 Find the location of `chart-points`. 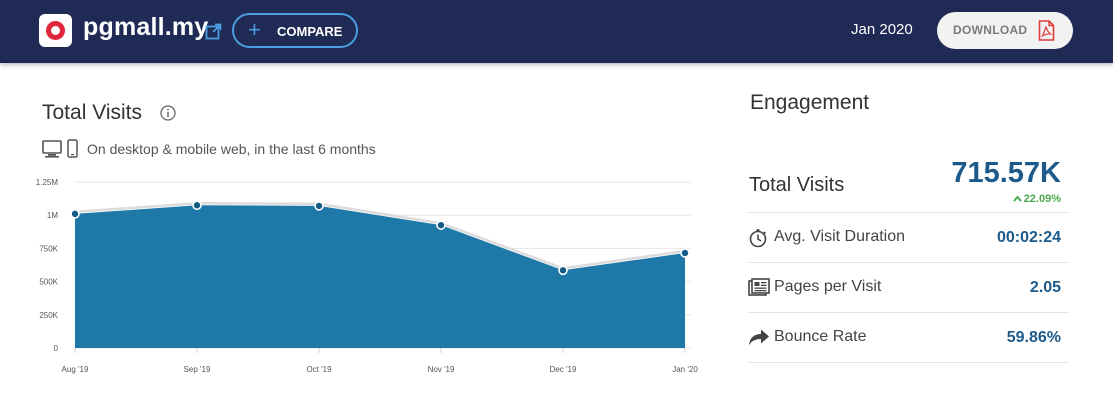

chart-points is located at coordinates (380, 238).